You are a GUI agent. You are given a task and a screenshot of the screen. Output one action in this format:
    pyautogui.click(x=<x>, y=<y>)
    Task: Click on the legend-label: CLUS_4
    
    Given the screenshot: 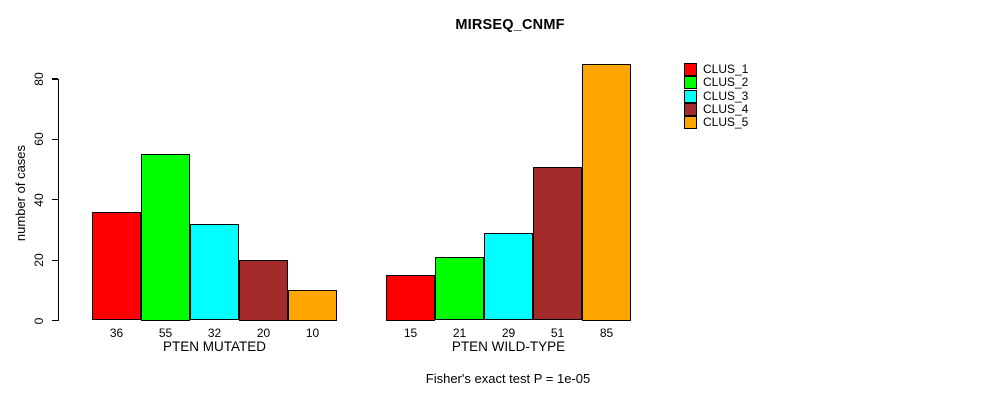 What is the action you would take?
    pyautogui.click(x=726, y=108)
    